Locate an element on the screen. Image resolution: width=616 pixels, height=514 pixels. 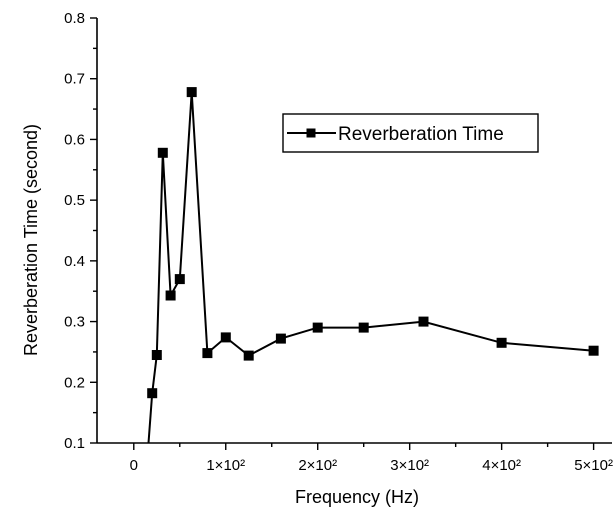
legend: Reverberation Time is located at coordinates (410, 133).